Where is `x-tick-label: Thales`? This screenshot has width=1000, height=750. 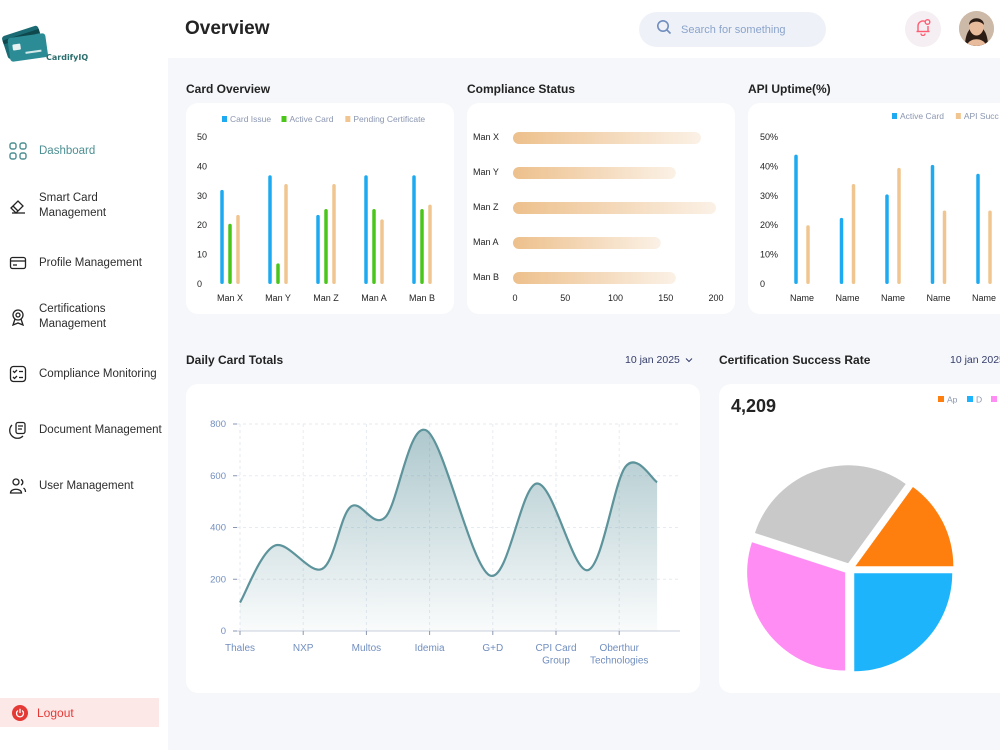
x-tick-label: Thales is located at coordinates (240, 648).